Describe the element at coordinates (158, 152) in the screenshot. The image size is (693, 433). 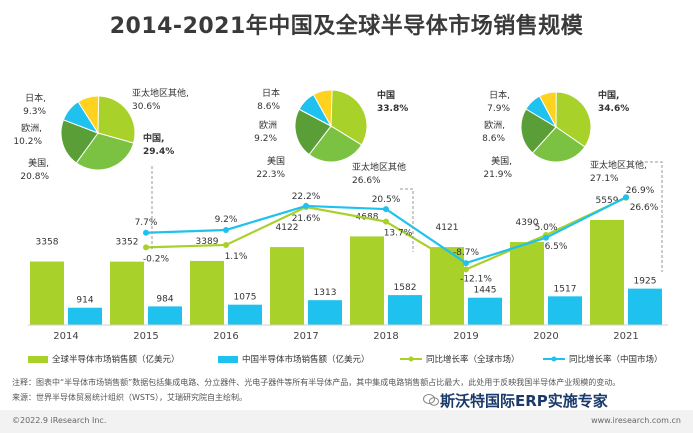
I see `pie-slice-value: 29.4%` at that location.